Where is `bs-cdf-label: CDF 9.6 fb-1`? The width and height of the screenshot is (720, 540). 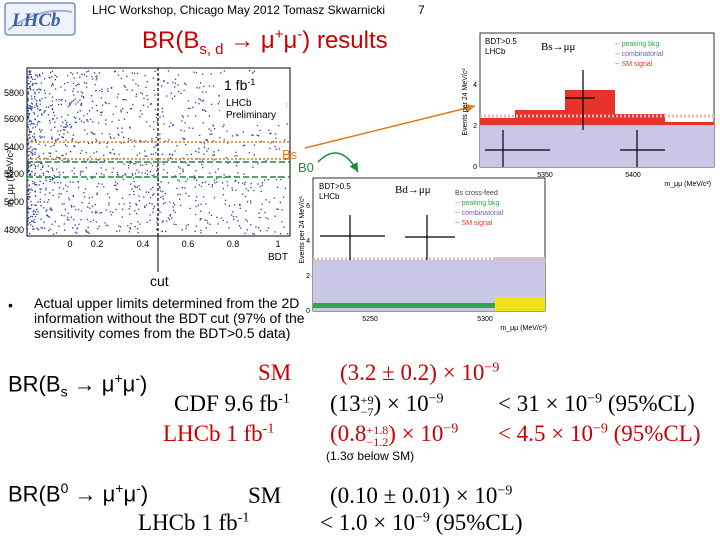 bs-cdf-label: CDF 9.6 fb-1 is located at coordinates (232, 403).